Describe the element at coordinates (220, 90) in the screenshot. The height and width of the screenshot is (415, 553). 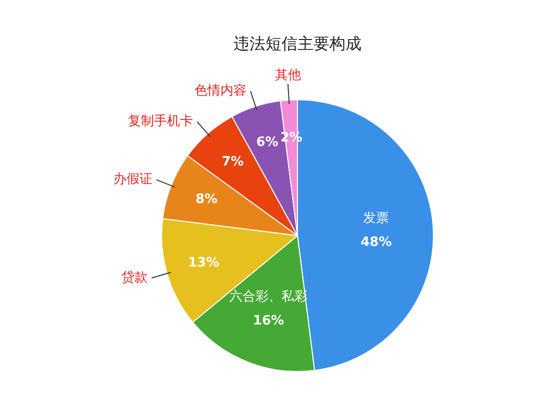
I see `slice-label: 色情内容` at that location.